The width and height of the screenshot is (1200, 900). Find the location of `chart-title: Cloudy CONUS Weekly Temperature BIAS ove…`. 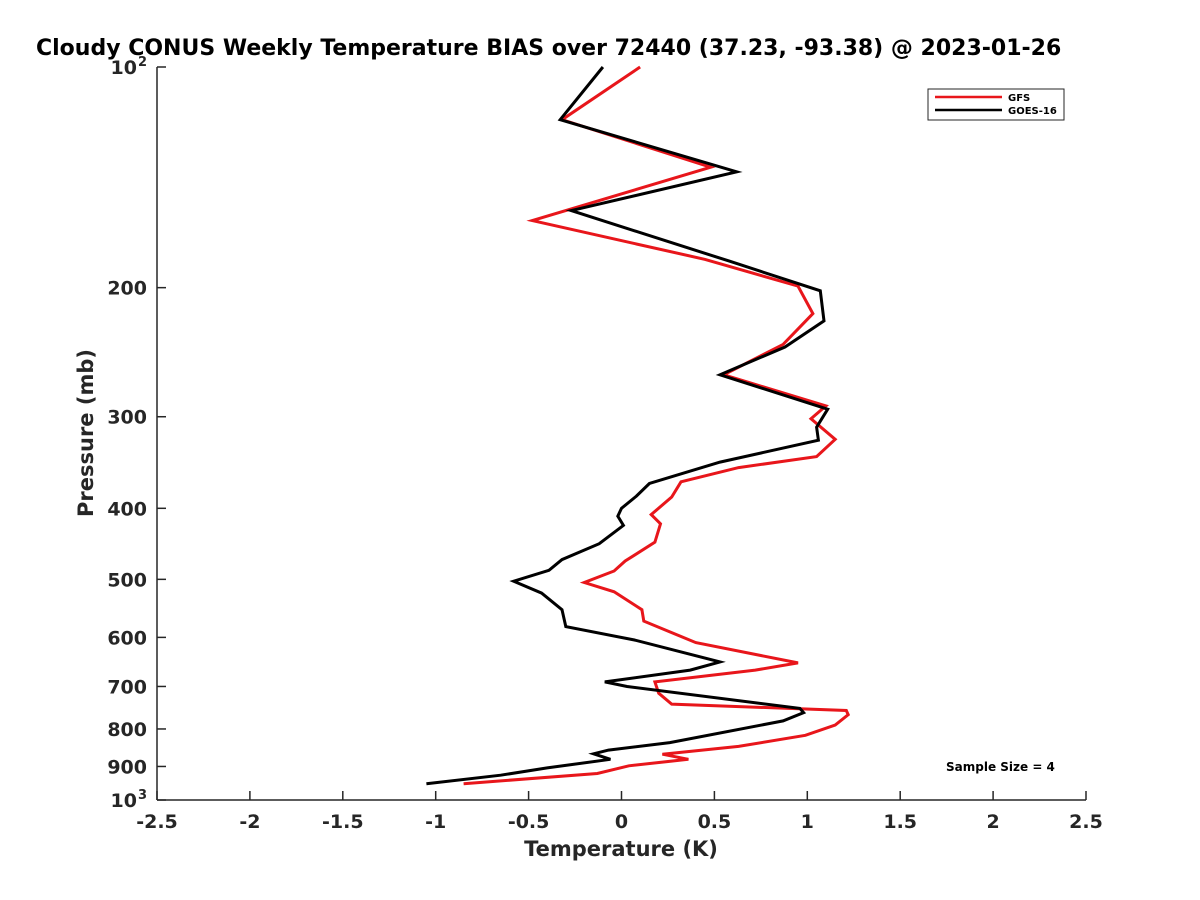

chart-title: Cloudy CONUS Weekly Temperature BIAS ove… is located at coordinates (548, 48).